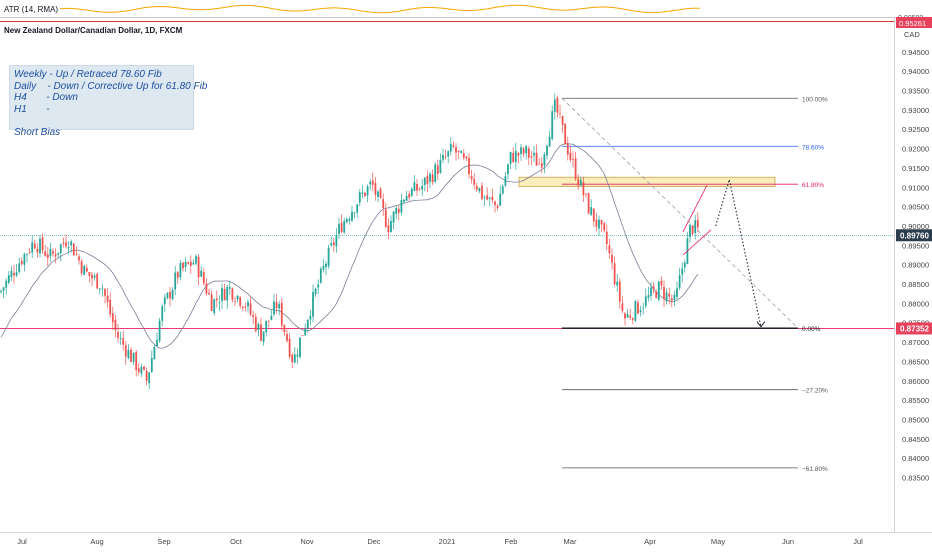  I want to click on resistance-zone, so click(647, 181).